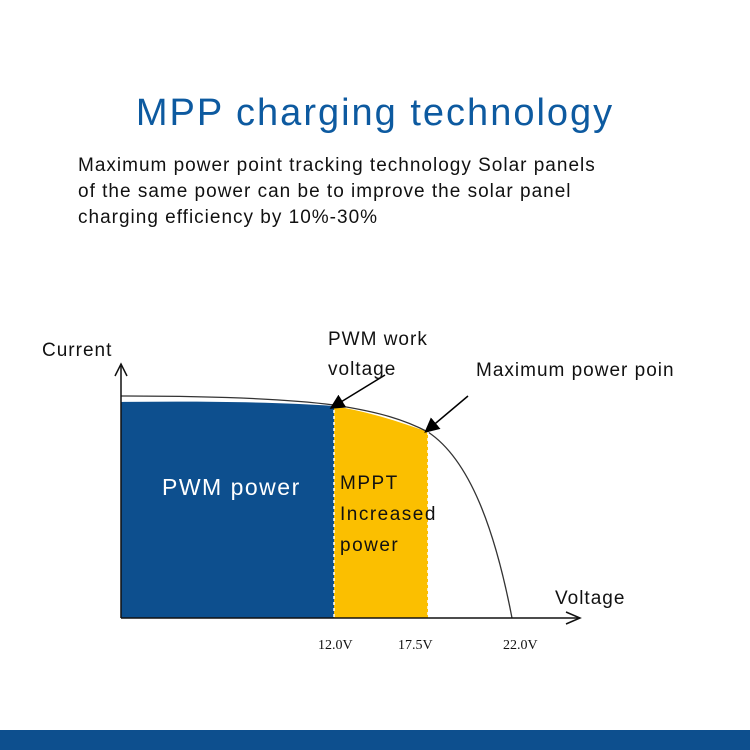 This screenshot has height=750, width=750. Describe the element at coordinates (362, 369) in the screenshot. I see `pwm-label-line: voltage` at that location.